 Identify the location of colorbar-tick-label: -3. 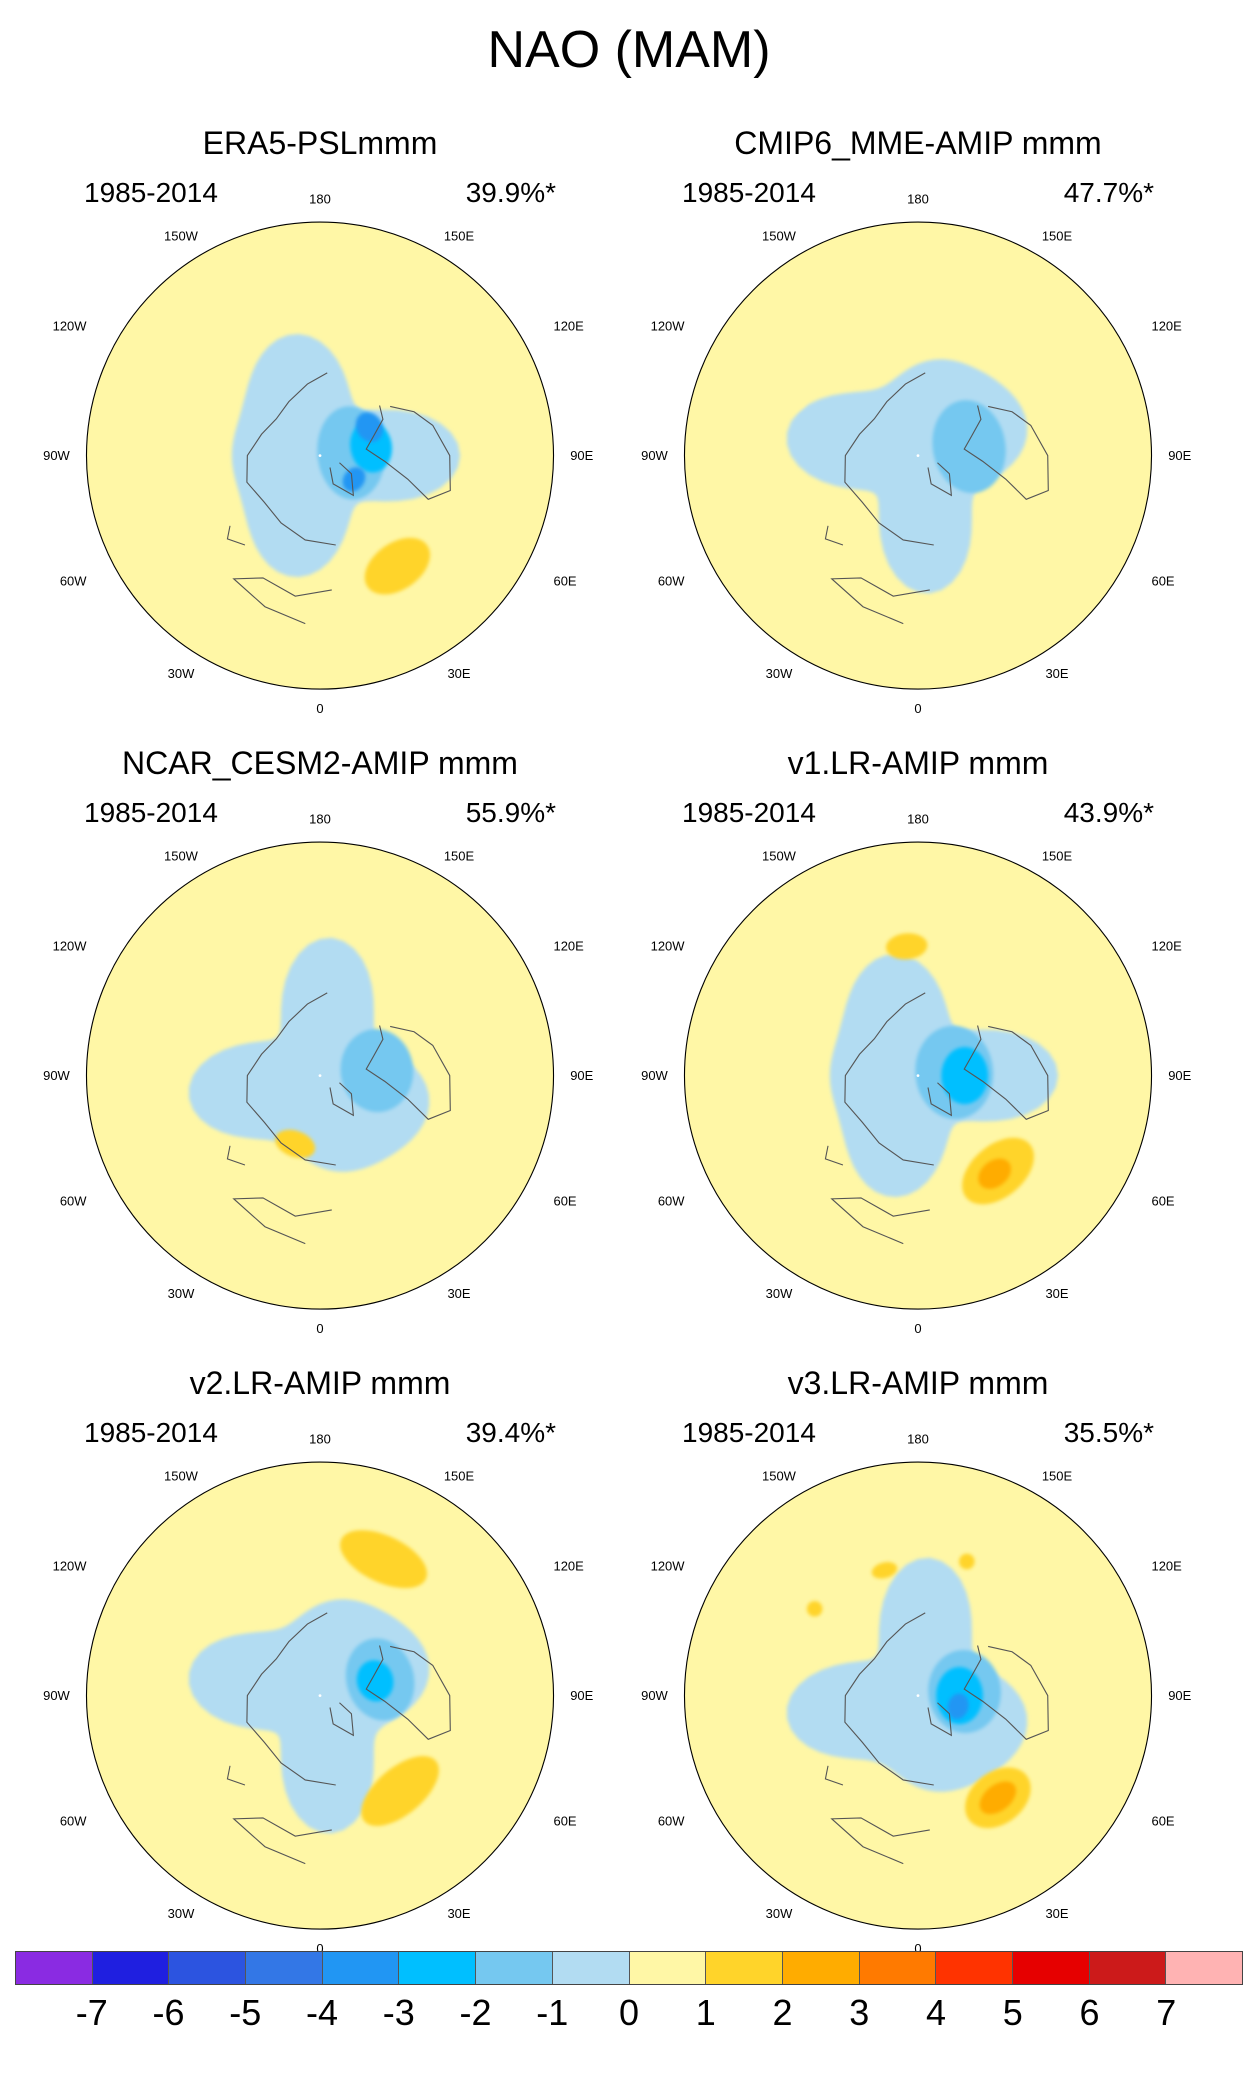
(398, 2012).